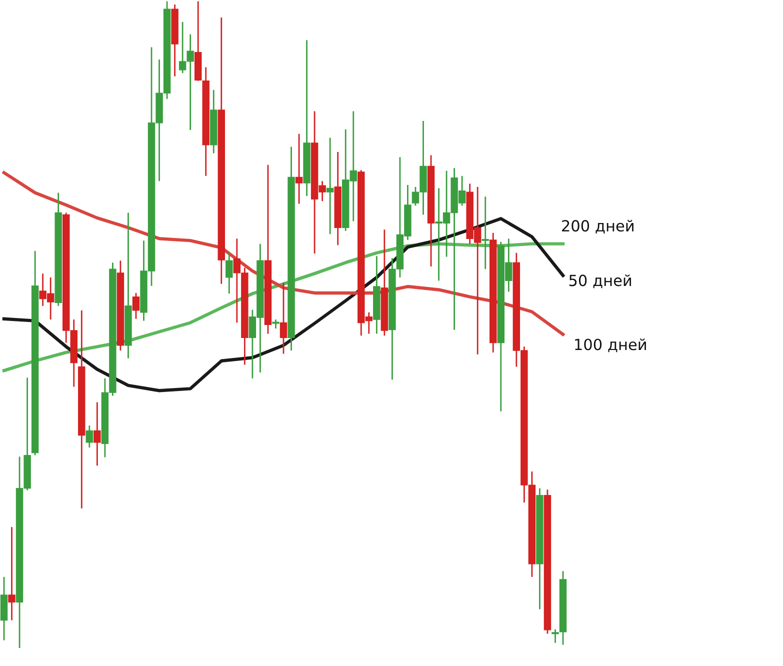  Describe the element at coordinates (610, 345) in the screenshot. I see `series-label: 100 дней` at that location.